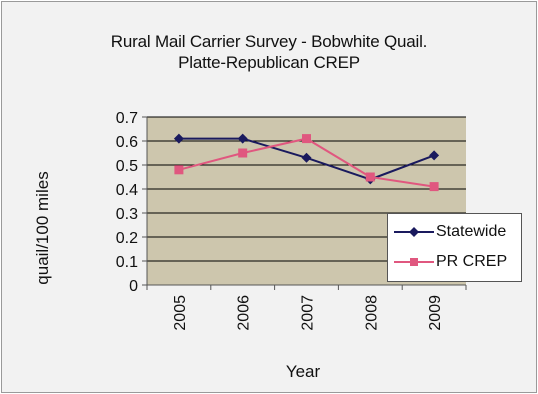 Image resolution: width=538 pixels, height=394 pixels. I want to click on x-tick-label: 2008, so click(371, 313).